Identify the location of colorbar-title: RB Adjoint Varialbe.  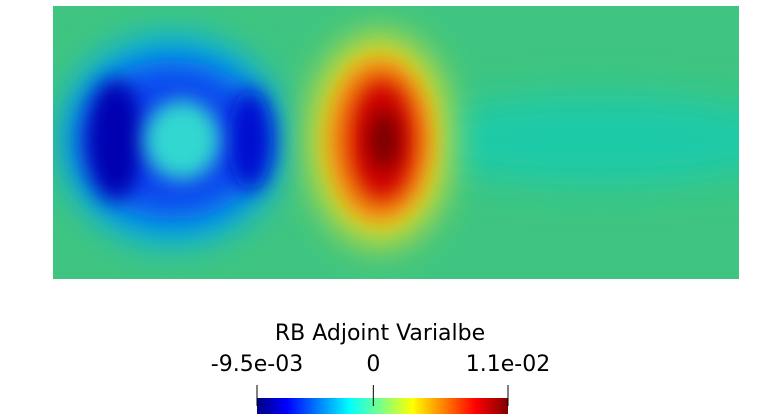
(380, 333).